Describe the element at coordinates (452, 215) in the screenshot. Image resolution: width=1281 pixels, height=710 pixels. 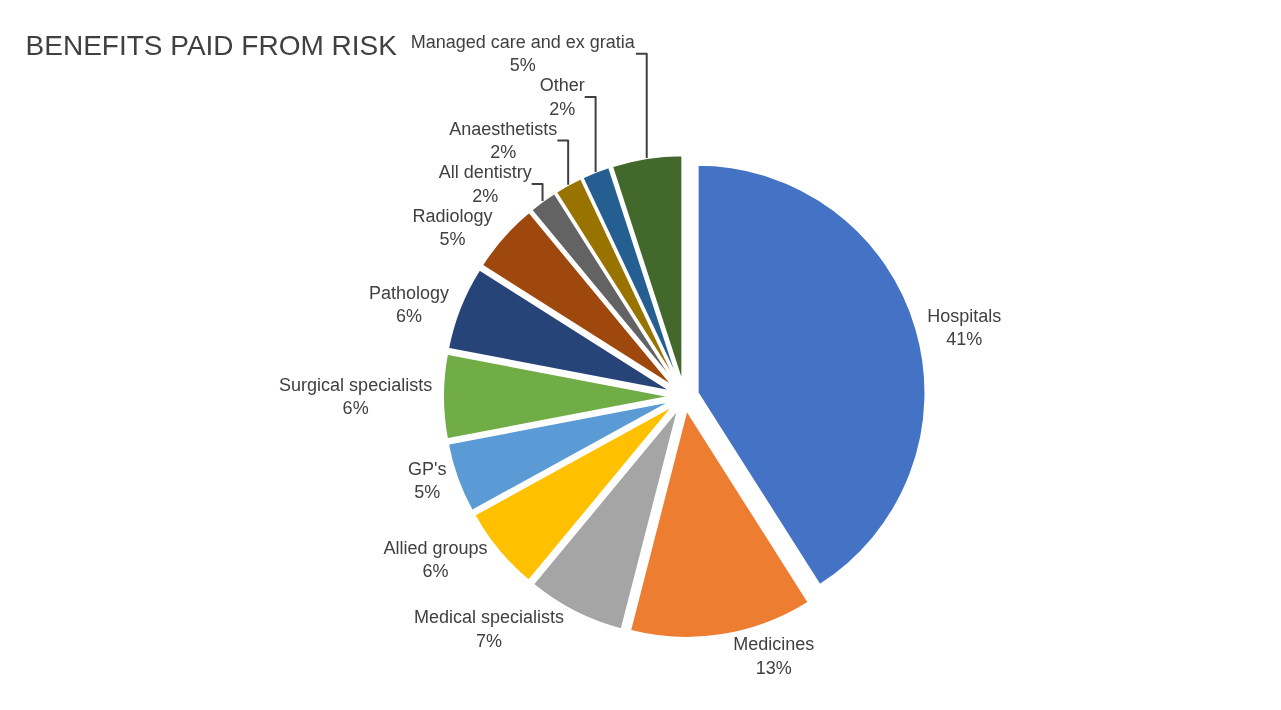
I see `slice-label: Radiology` at that location.